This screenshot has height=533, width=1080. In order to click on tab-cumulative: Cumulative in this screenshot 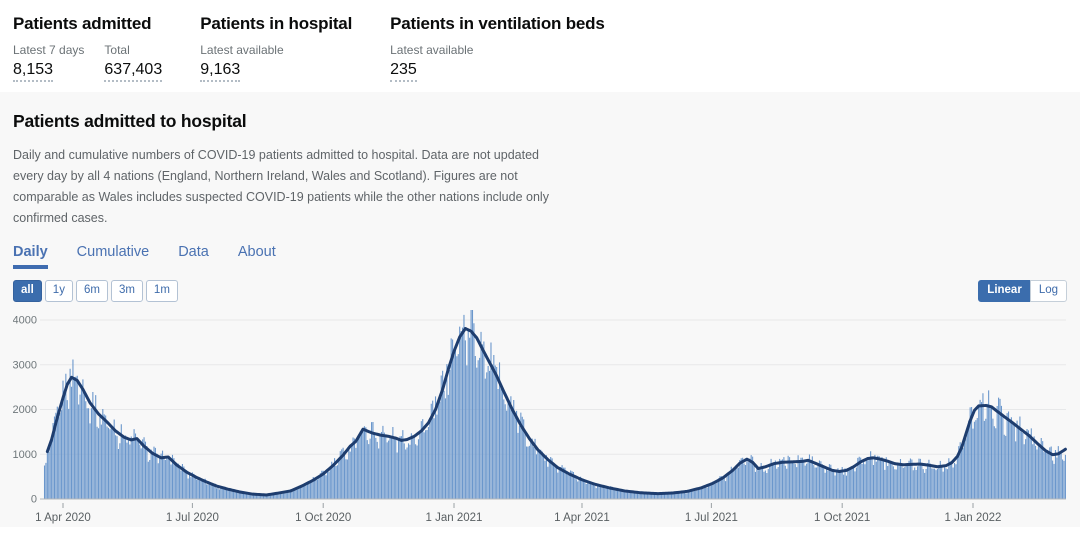, I will do `click(113, 252)`.